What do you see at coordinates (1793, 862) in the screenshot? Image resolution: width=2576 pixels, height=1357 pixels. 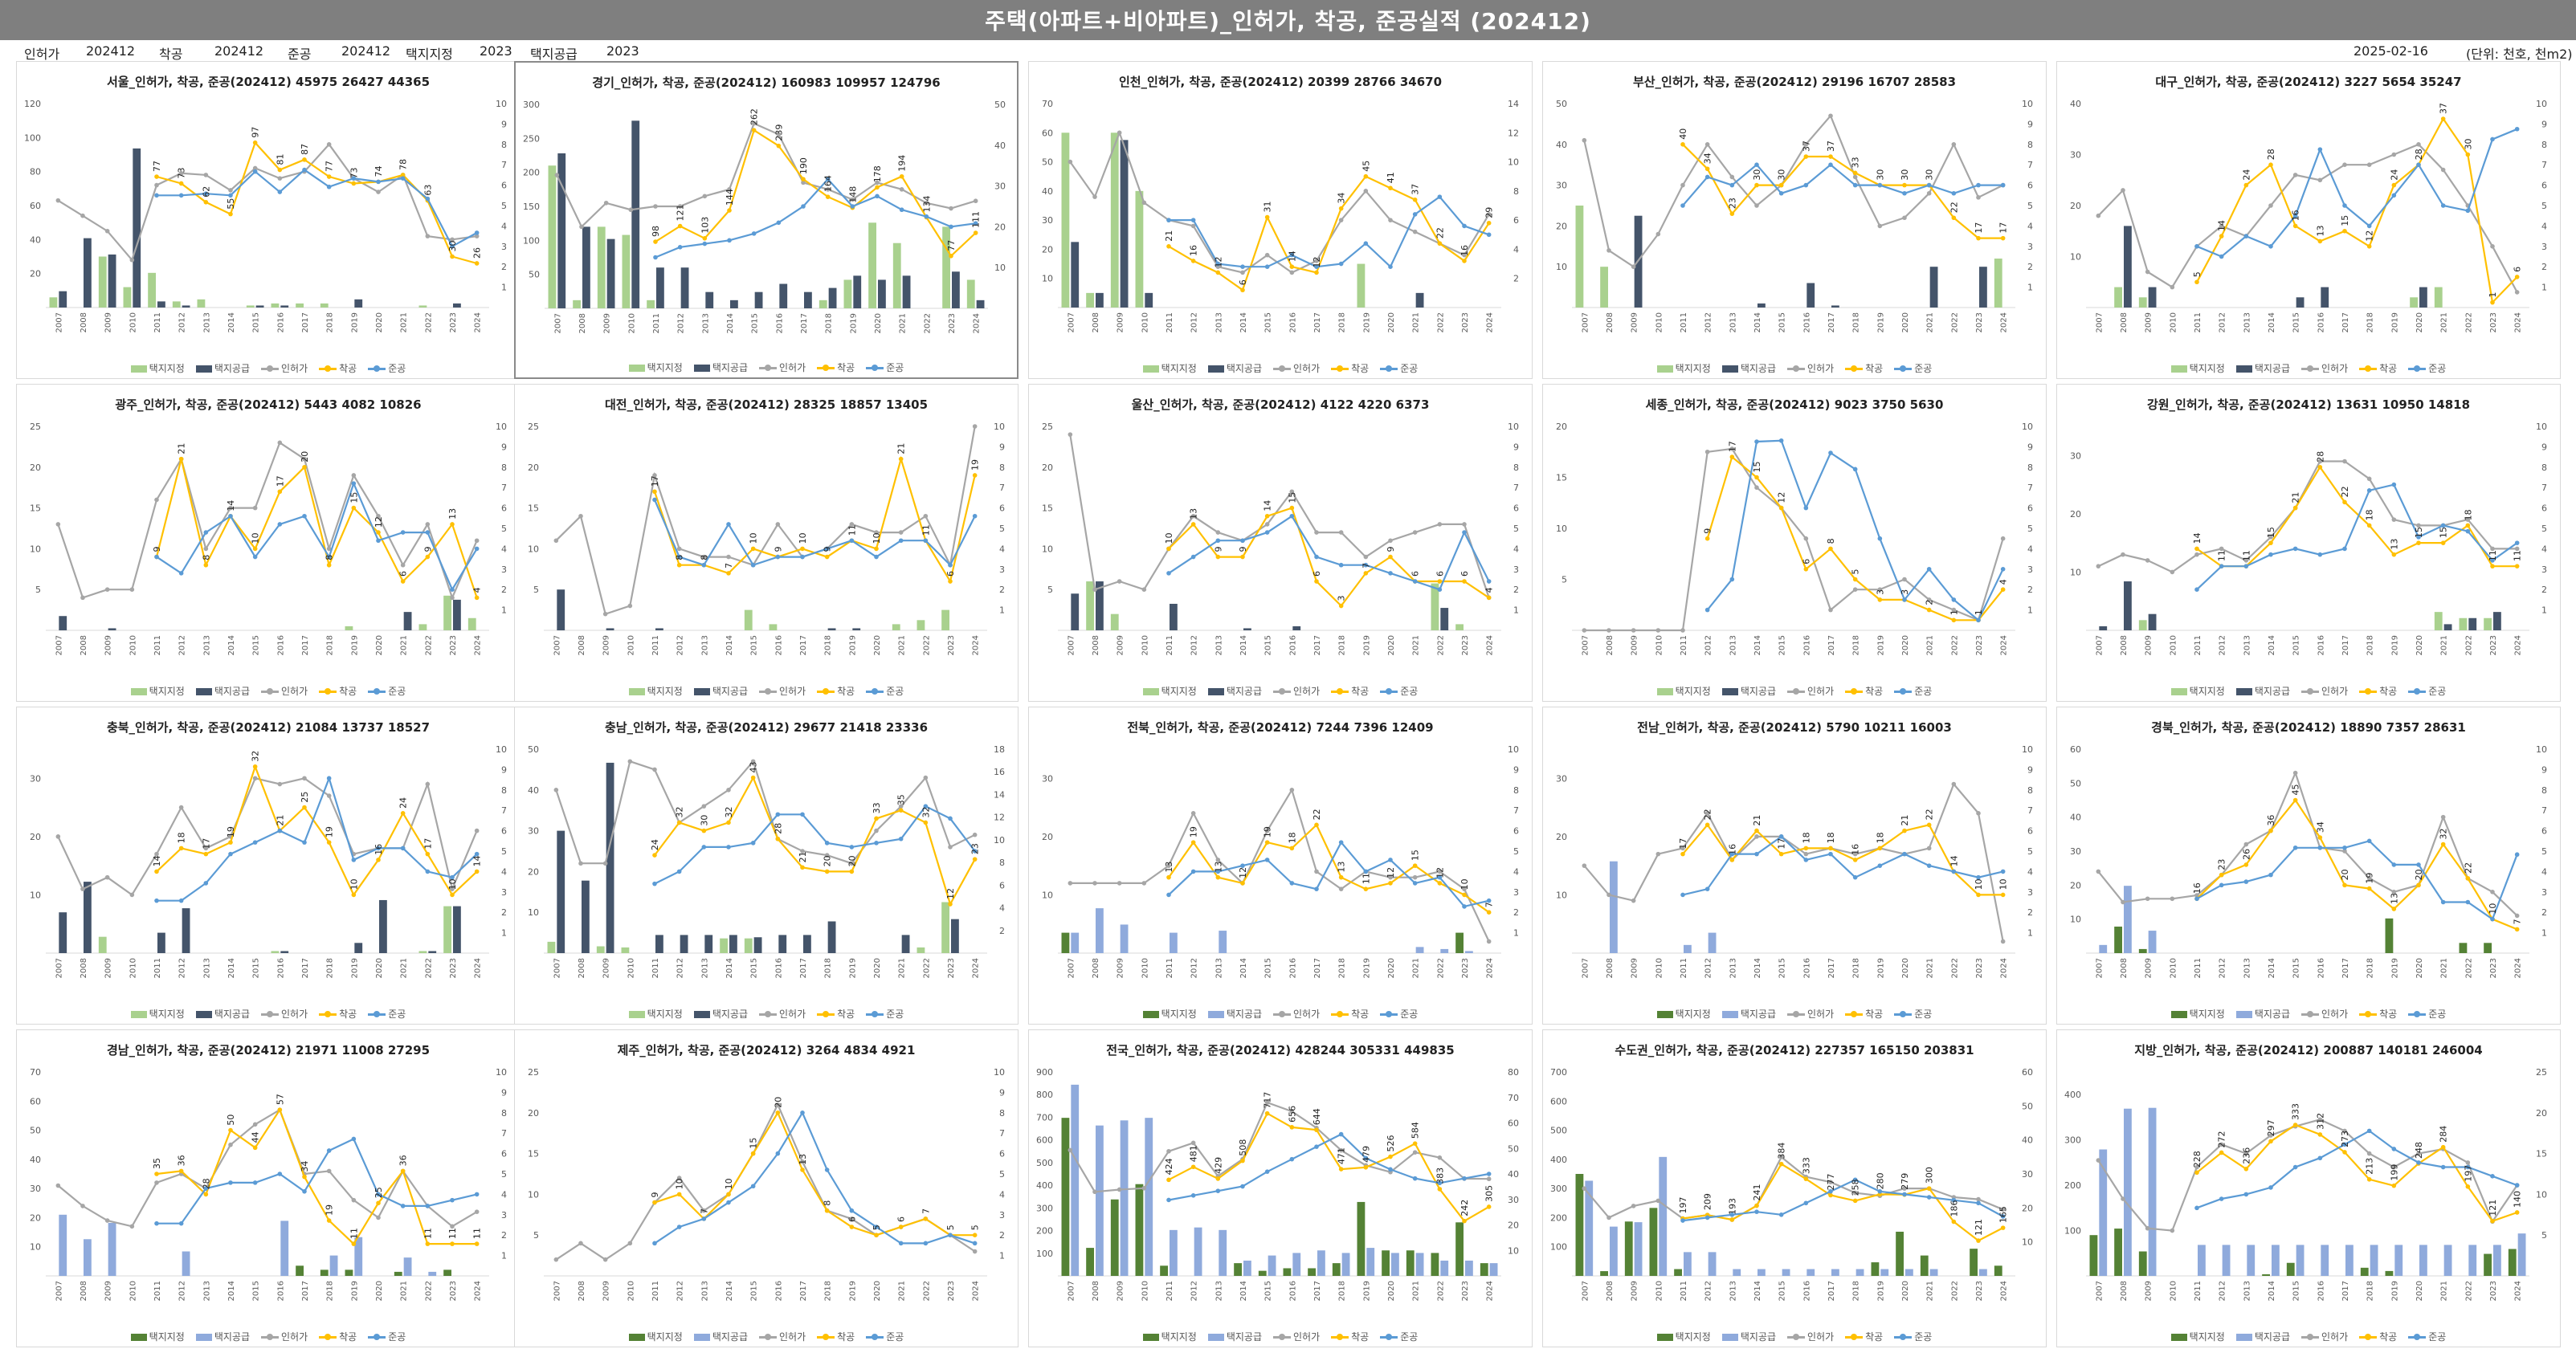 I see `line-permit` at bounding box center [1793, 862].